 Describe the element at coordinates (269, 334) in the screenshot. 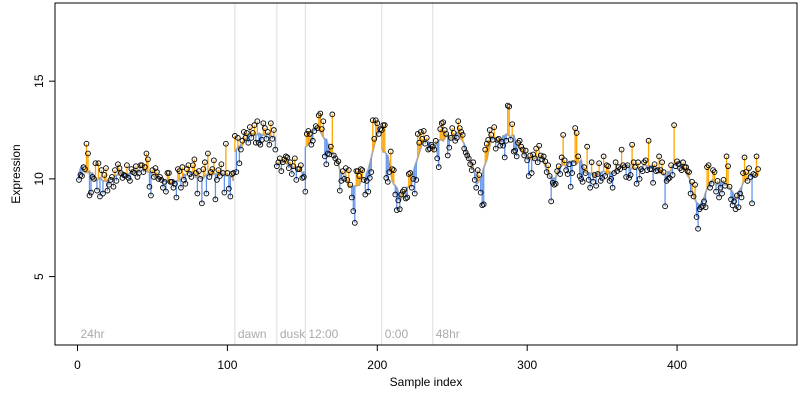

I see `phase-labels: 24hr dawn dusk 12:00 0:00 48hr` at that location.